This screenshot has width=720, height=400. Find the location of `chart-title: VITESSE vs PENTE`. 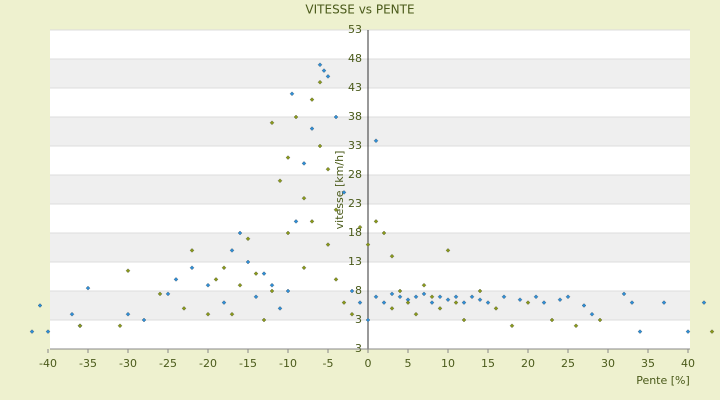

chart-title: VITESSE vs PENTE is located at coordinates (359, 10).